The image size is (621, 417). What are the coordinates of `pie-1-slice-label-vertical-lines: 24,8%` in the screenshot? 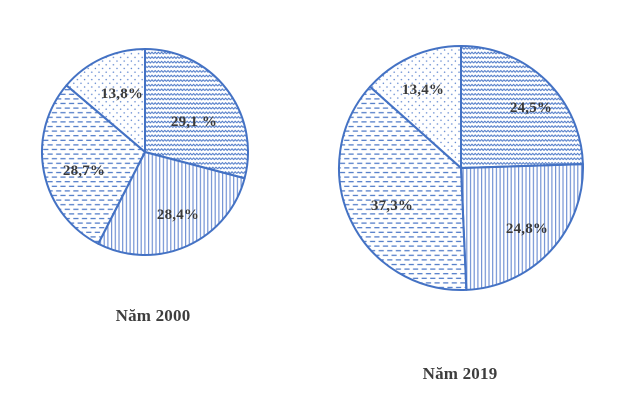 It's located at (527, 229).